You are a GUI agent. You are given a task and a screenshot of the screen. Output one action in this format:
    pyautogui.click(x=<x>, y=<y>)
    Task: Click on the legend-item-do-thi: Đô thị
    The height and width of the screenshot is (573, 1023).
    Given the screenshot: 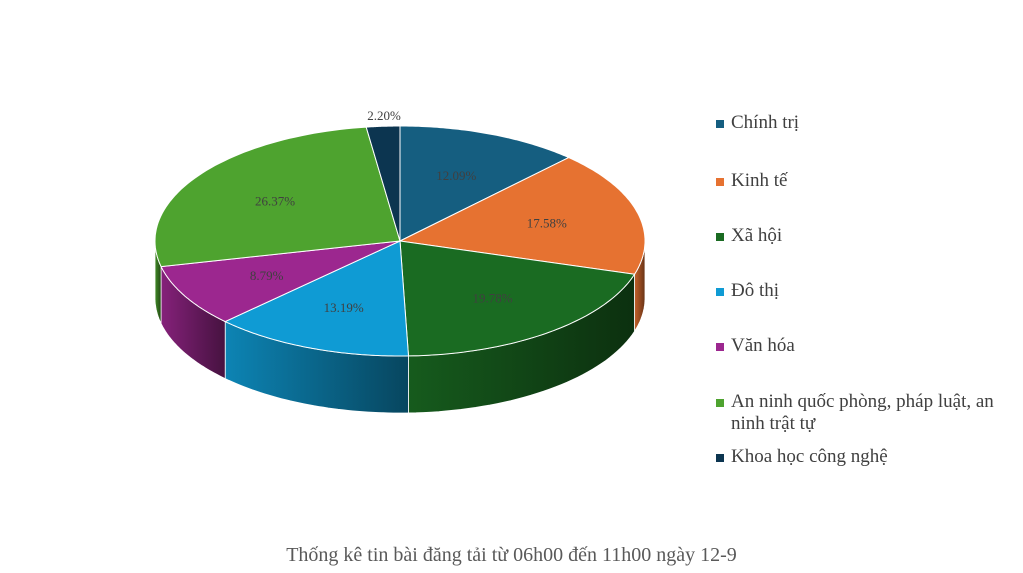 What is the action you would take?
    pyautogui.click(x=747, y=291)
    